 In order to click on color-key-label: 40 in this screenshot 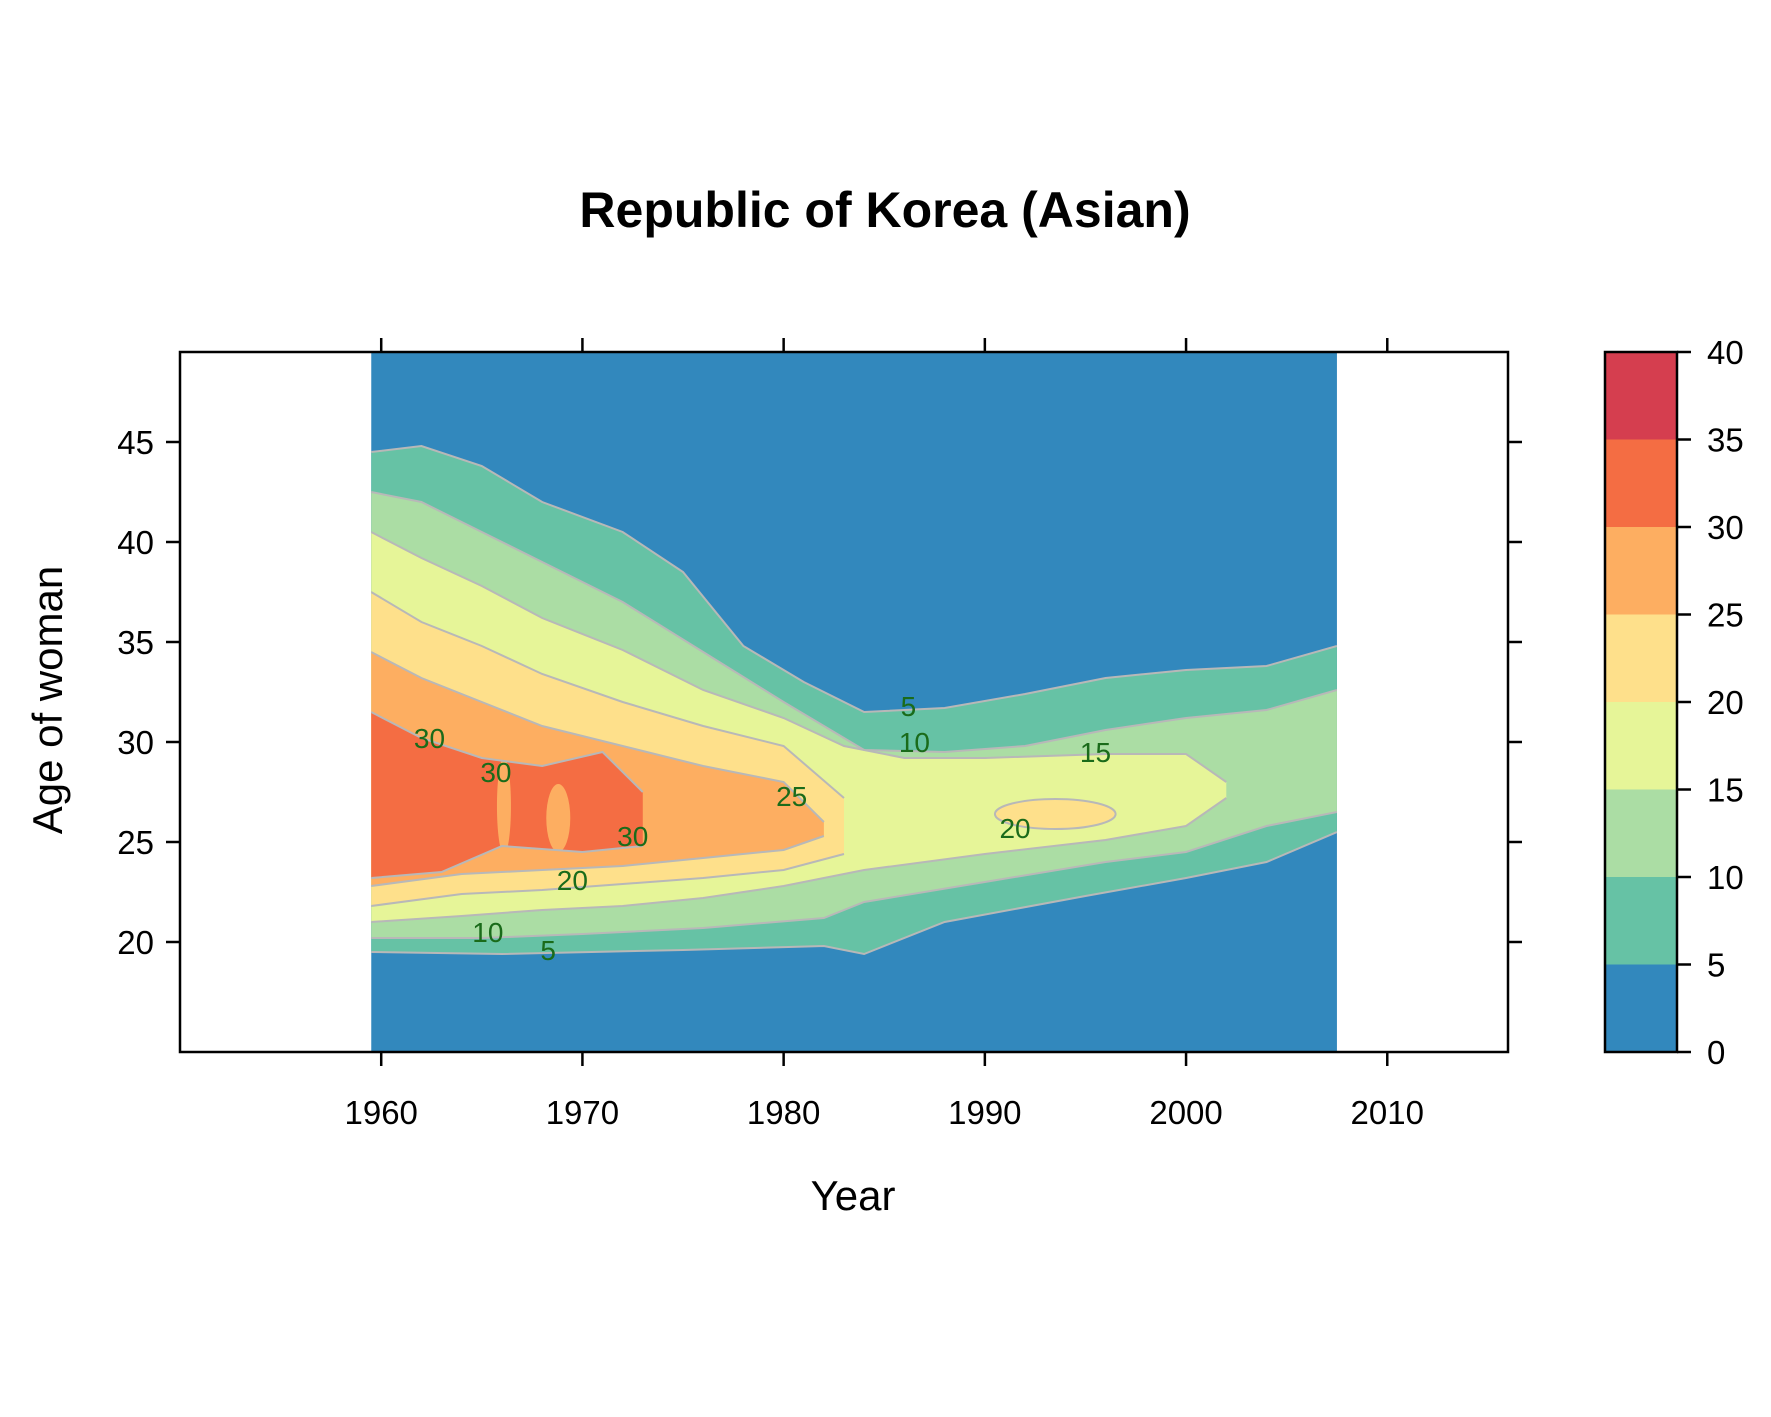, I will do `click(1725, 352)`.